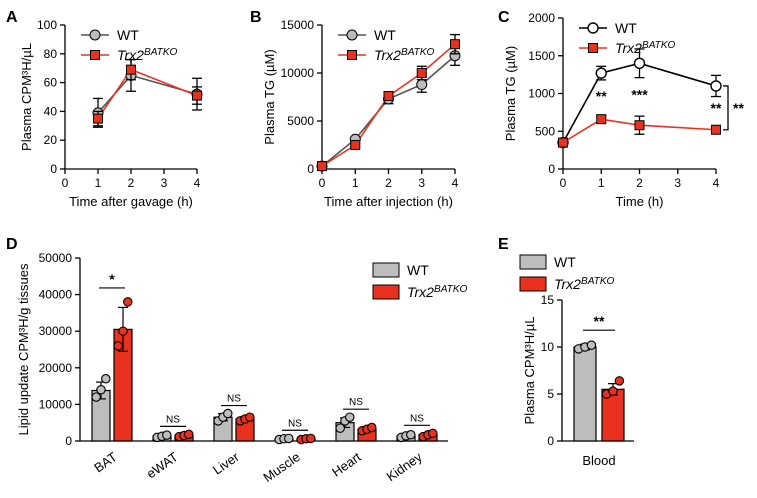 The height and width of the screenshot is (498, 757). I want to click on bracket-significance-label: **, so click(738, 108).